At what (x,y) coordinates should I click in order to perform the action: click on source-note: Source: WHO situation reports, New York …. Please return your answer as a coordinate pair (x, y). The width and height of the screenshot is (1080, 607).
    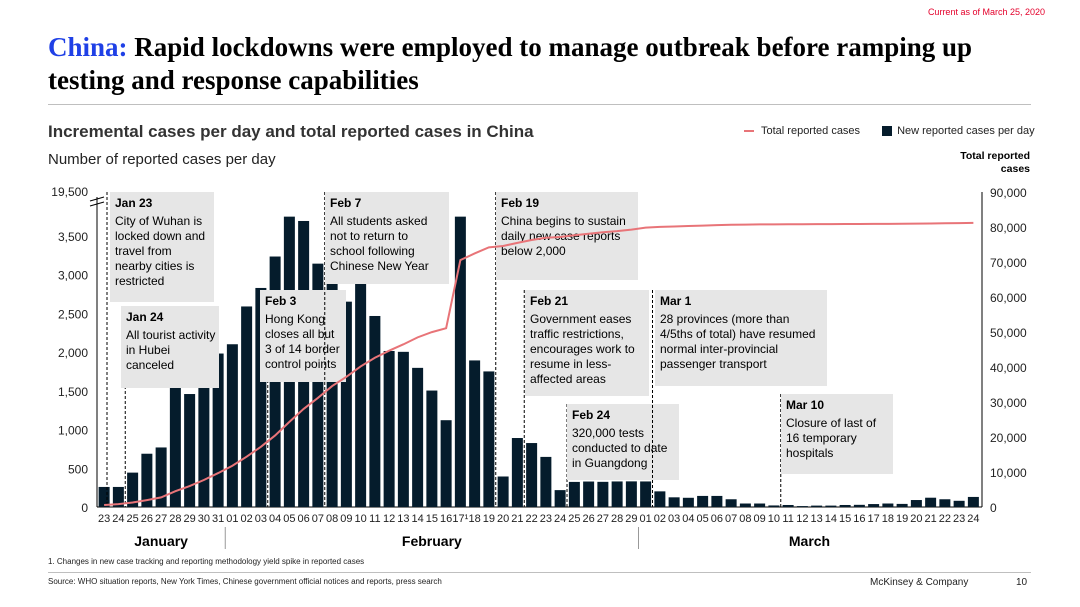
    Looking at the image, I should click on (245, 581).